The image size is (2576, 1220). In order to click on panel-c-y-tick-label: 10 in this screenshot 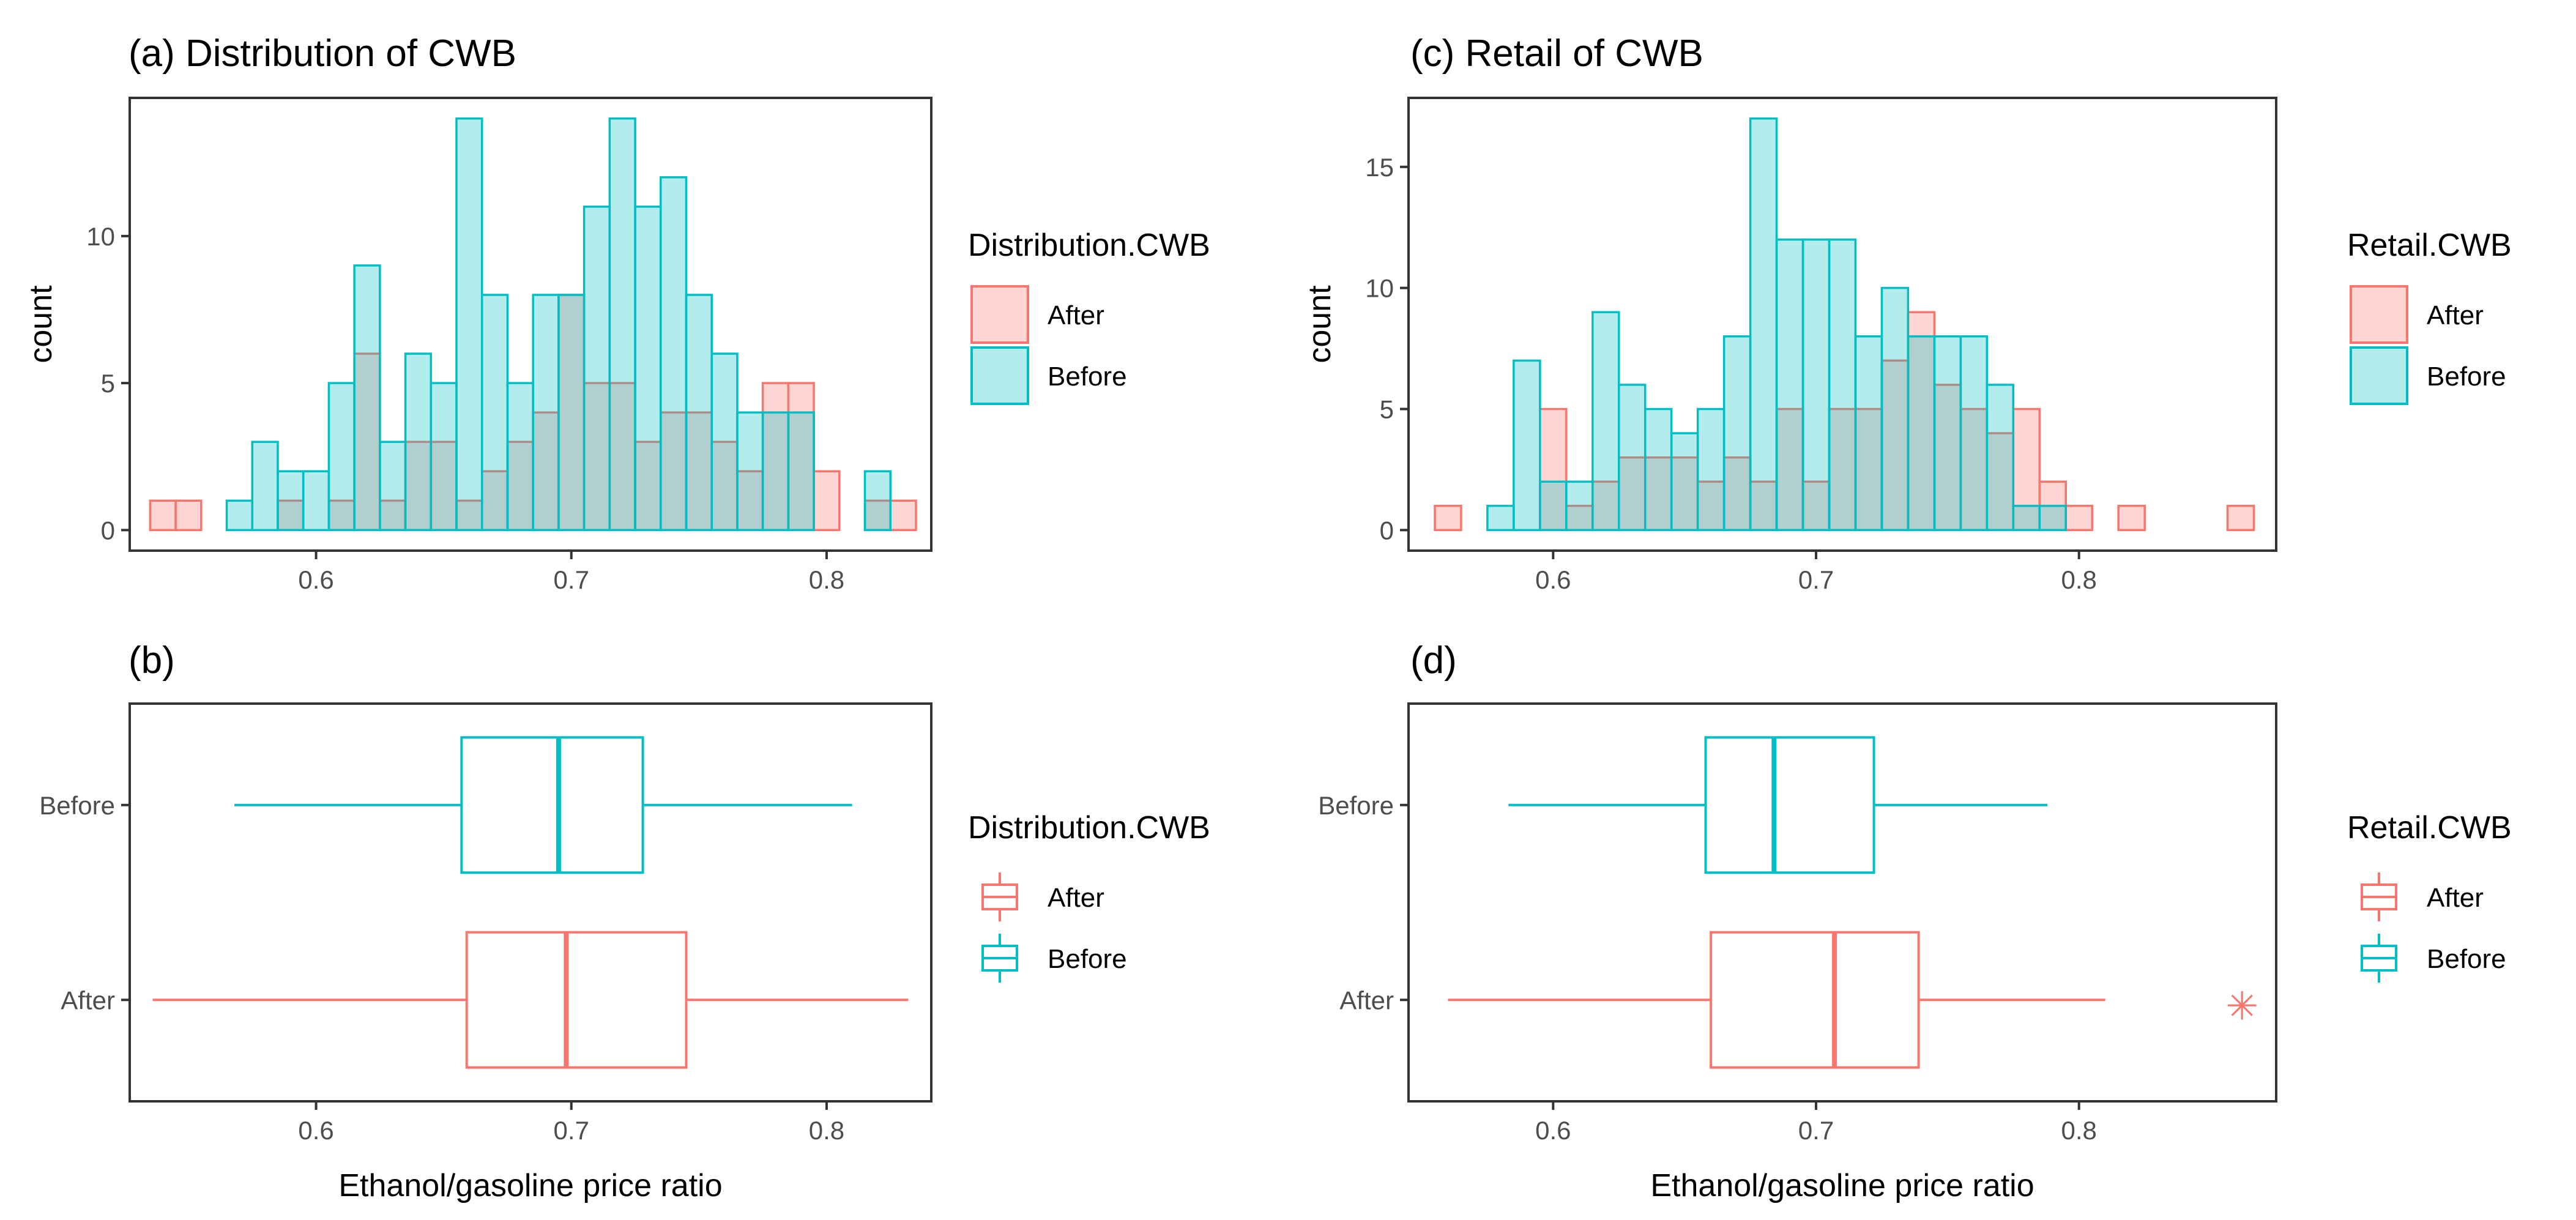, I will do `click(1379, 288)`.